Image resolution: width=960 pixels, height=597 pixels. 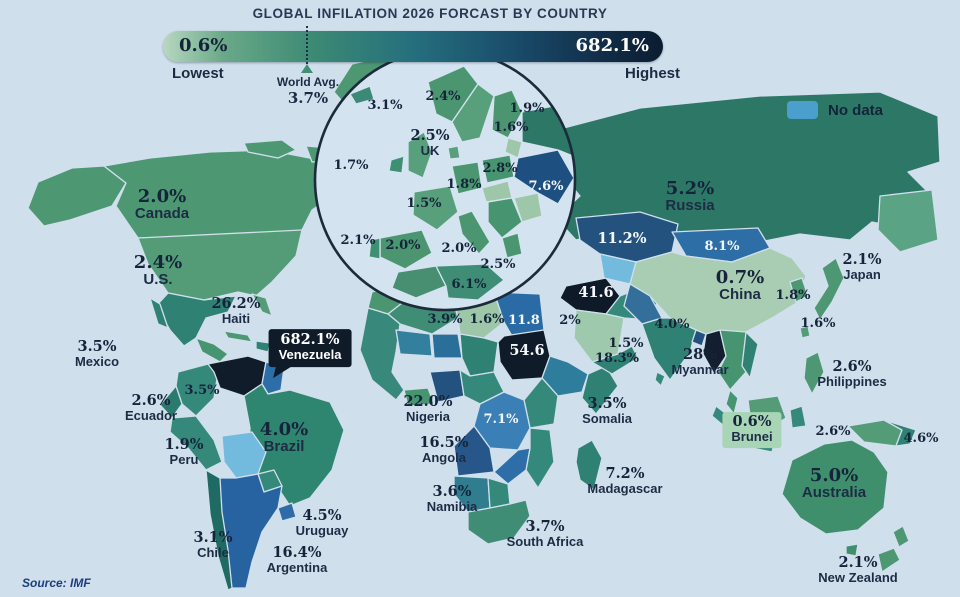 What do you see at coordinates (202, 390) in the screenshot?
I see `country-label: 3.5%` at bounding box center [202, 390].